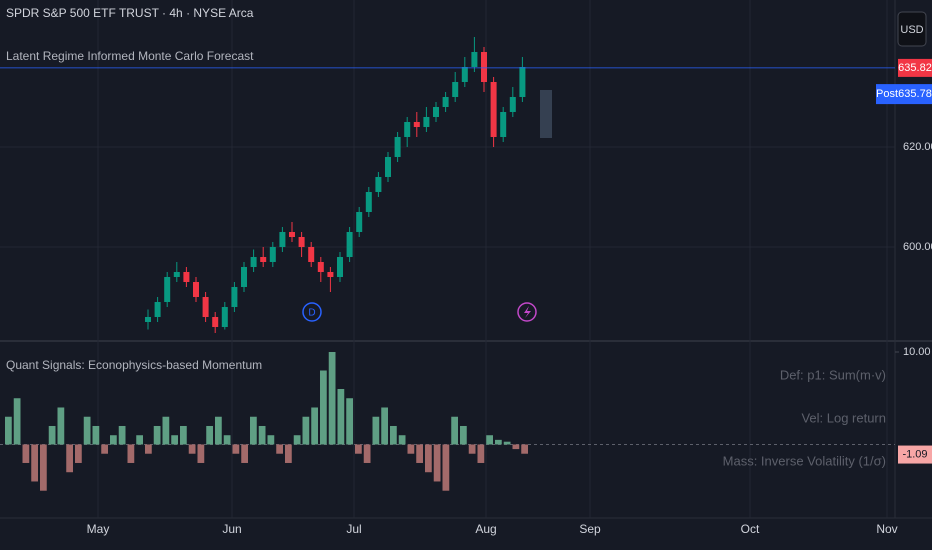  I want to click on currency-button, so click(912, 29).